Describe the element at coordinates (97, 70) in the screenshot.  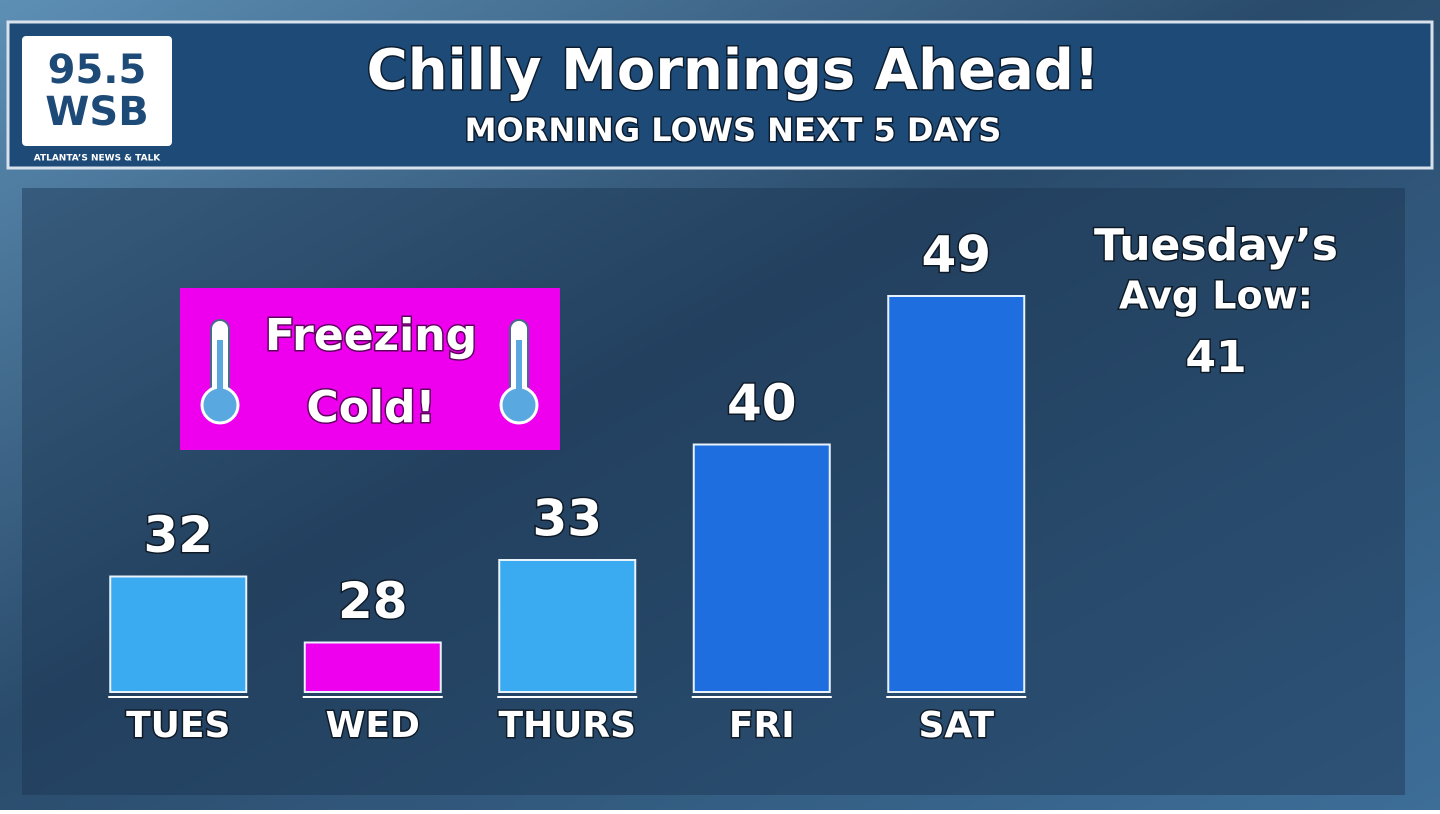
I see `logo-number: 95.5` at that location.